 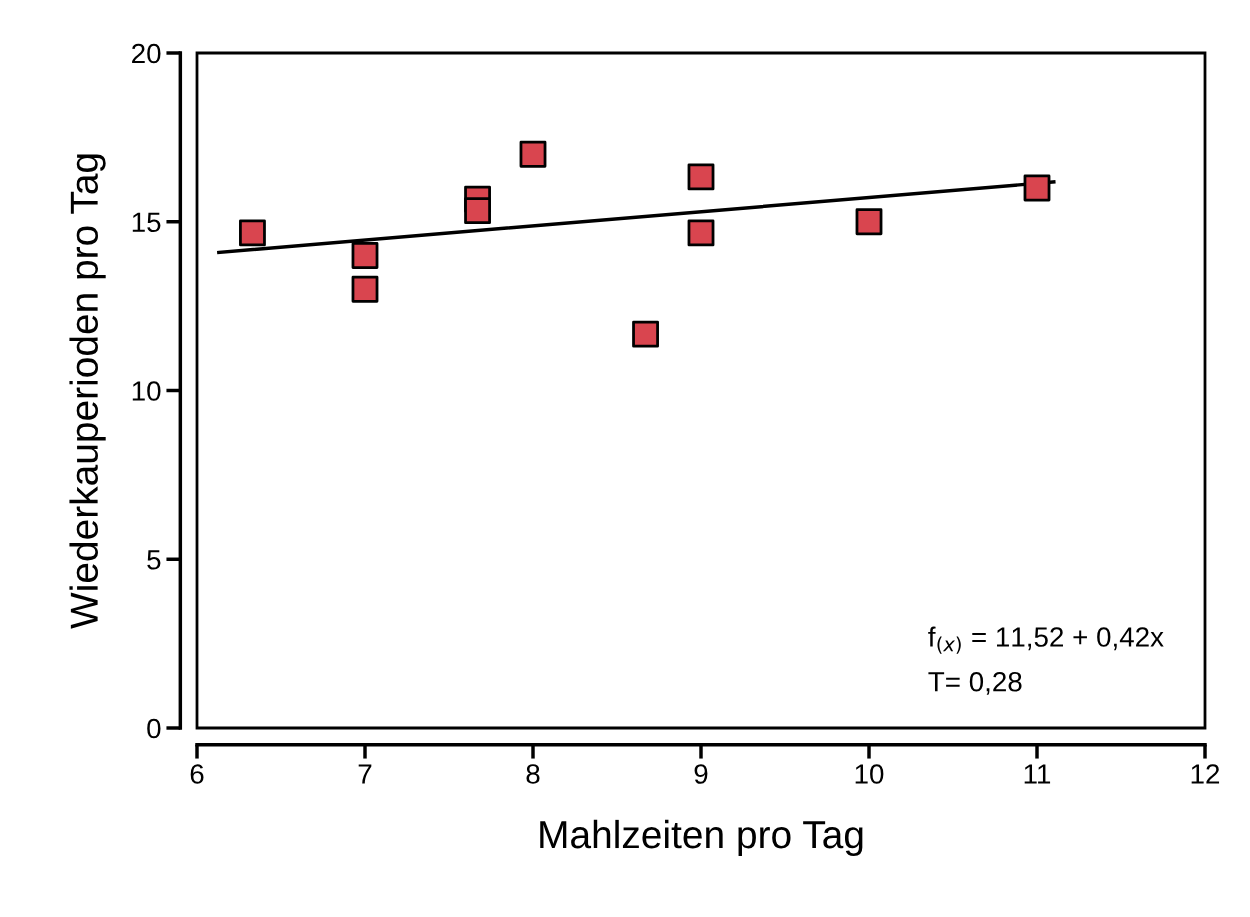 I want to click on y-axis-title: Wiederkauperioden pro Tag, so click(x=87, y=391).